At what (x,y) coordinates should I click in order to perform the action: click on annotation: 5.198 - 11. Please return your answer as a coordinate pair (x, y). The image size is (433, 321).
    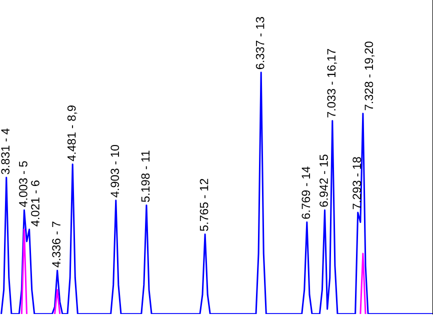
    Looking at the image, I should click on (145, 176).